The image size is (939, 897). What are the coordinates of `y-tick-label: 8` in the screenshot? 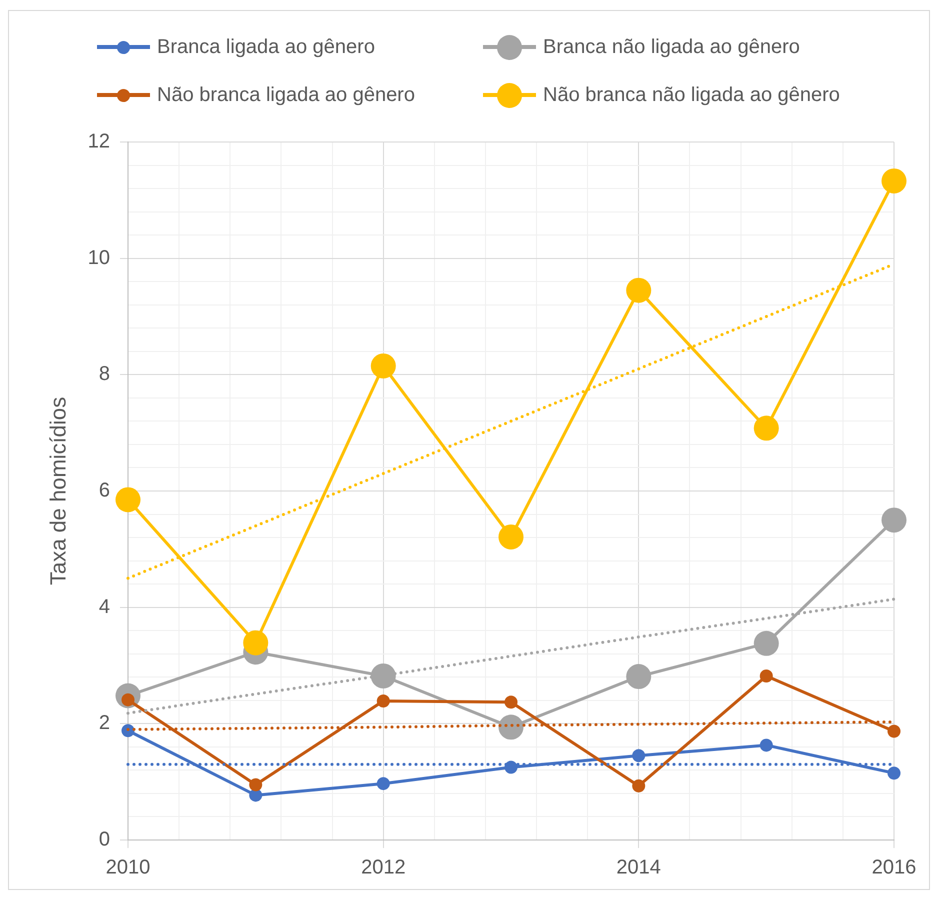 It's located at (104, 374).